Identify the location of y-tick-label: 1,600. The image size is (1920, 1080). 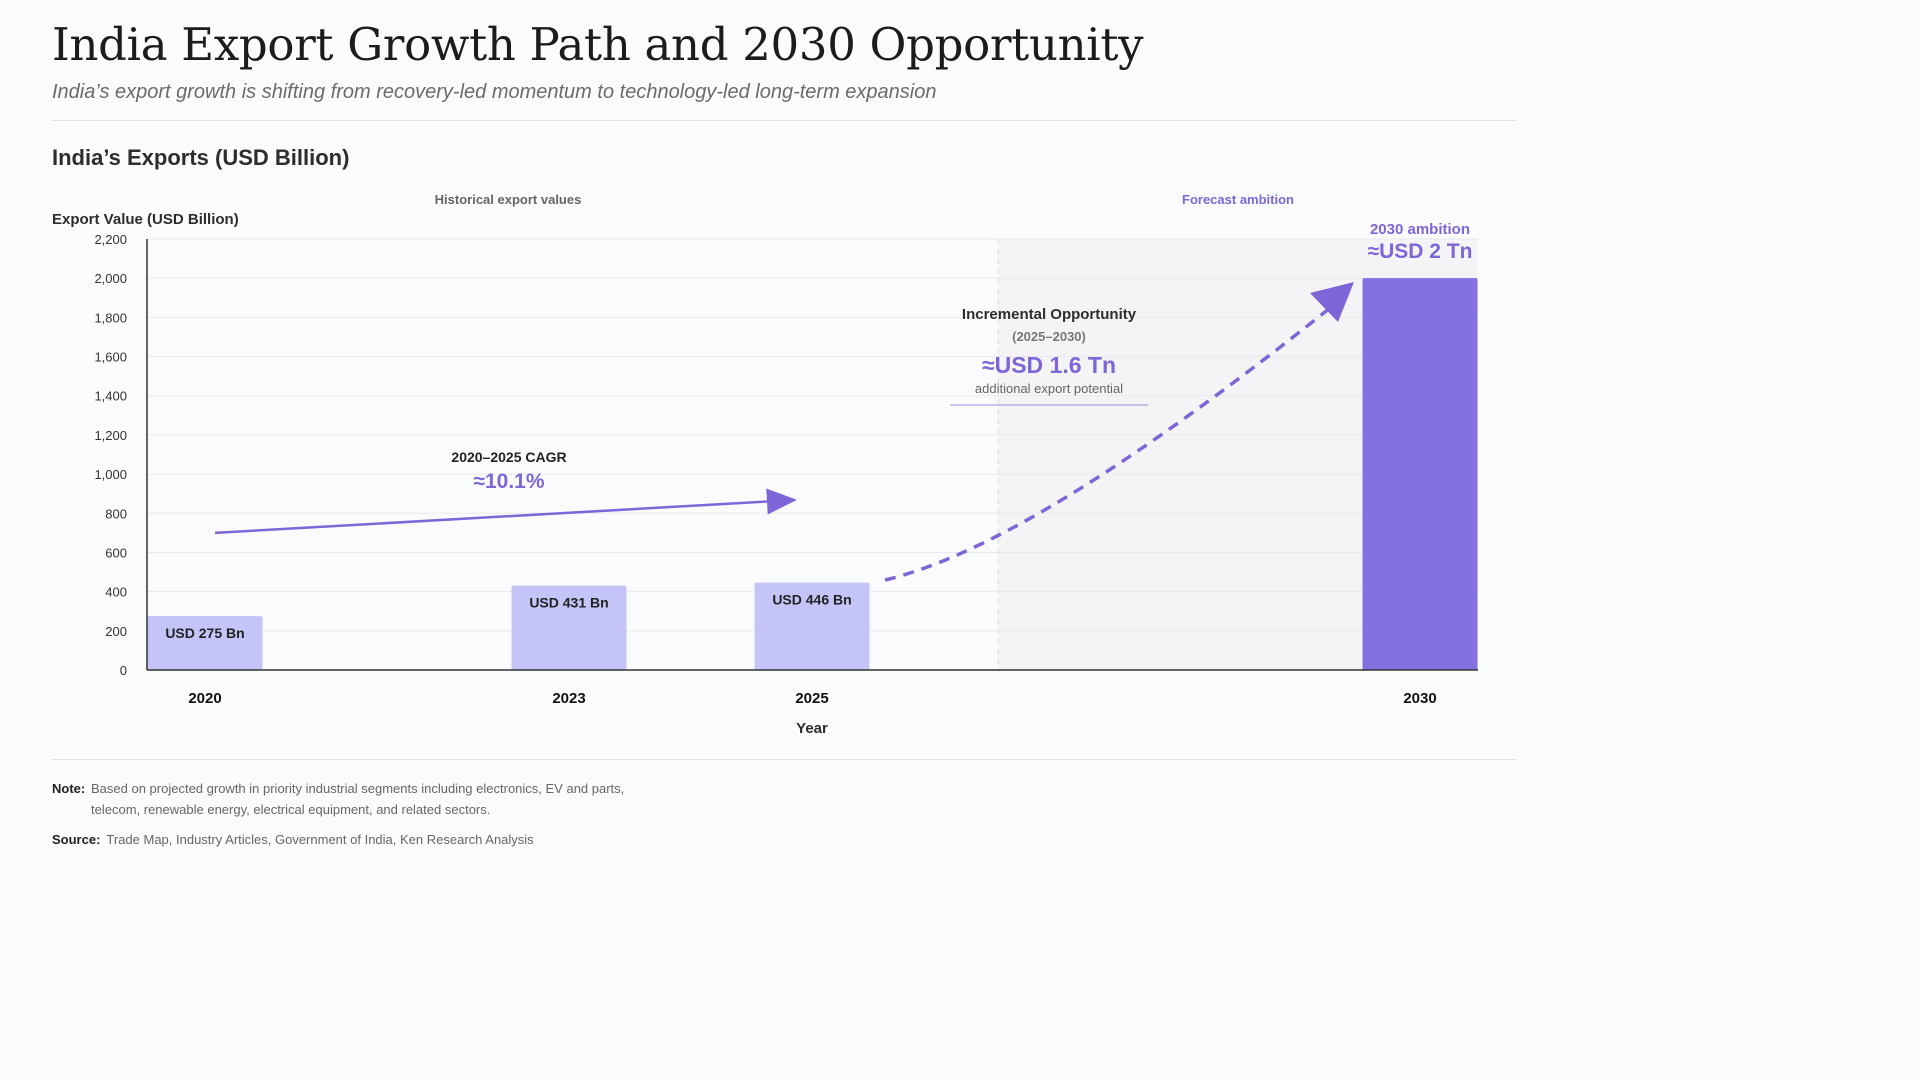
(110, 357).